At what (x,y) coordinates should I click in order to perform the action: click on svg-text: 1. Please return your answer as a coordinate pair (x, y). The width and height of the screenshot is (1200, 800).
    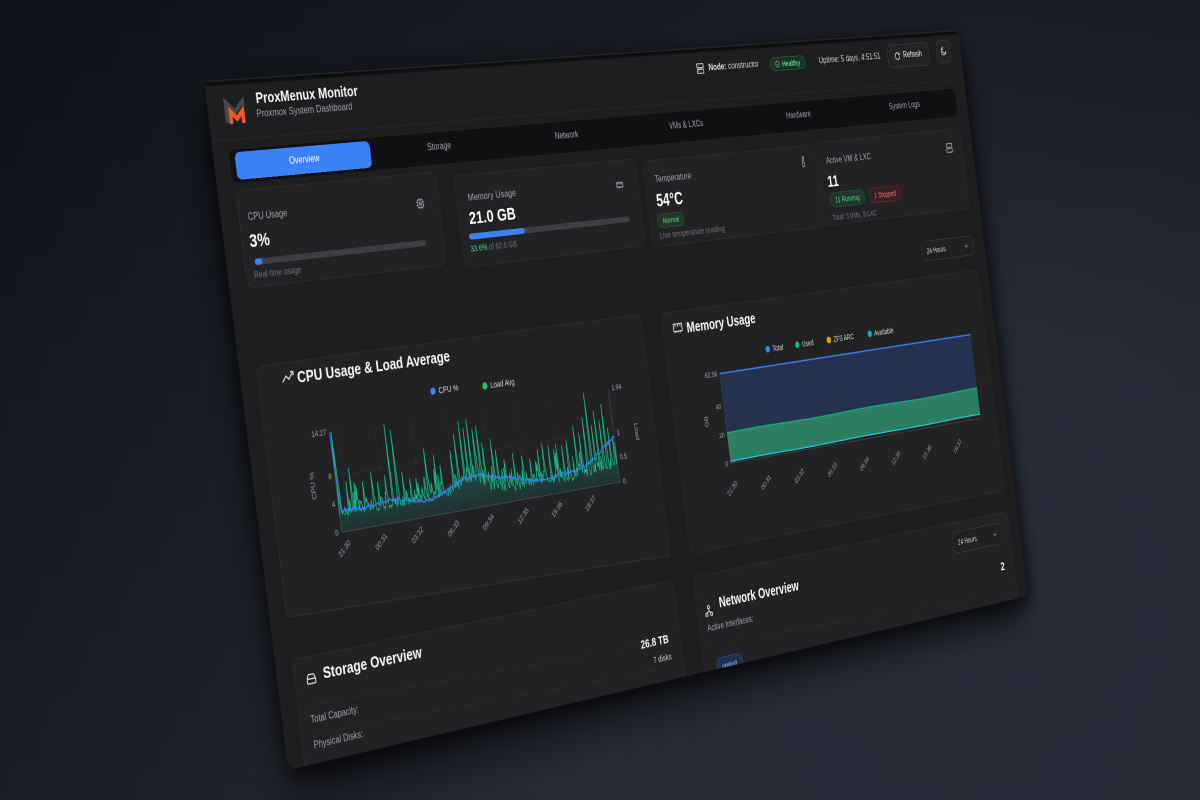
    Looking at the image, I should click on (618, 433).